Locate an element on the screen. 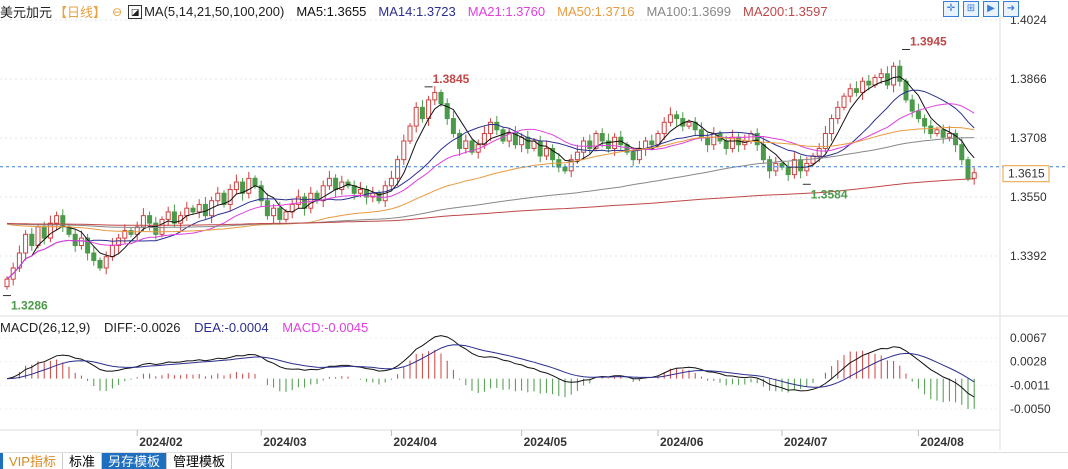 The width and height of the screenshot is (1068, 469). date-label: 2024/08 is located at coordinates (942, 442).